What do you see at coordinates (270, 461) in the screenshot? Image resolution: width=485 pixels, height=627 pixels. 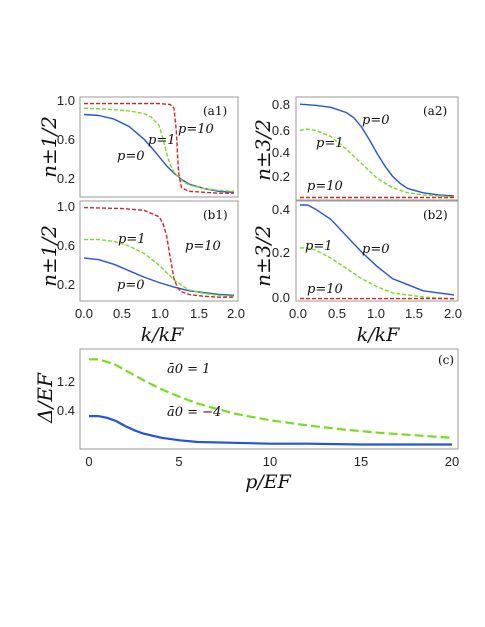 I see `xtick-label: 10` at bounding box center [270, 461].